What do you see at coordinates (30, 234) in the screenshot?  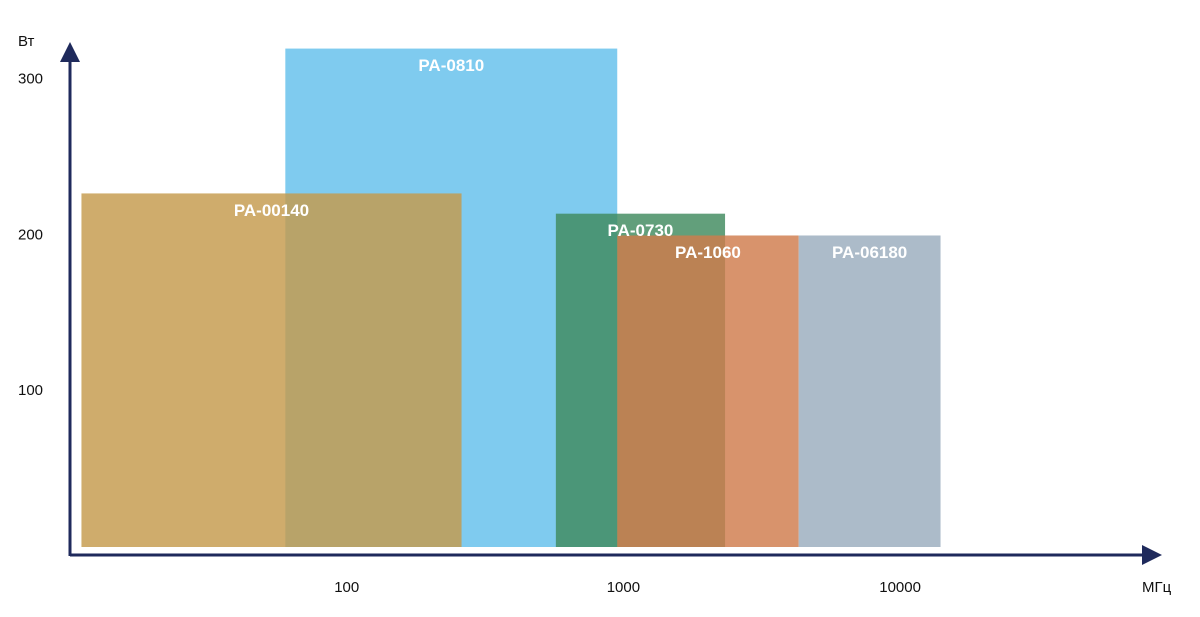 I see `y-tick-label: 200` at bounding box center [30, 234].